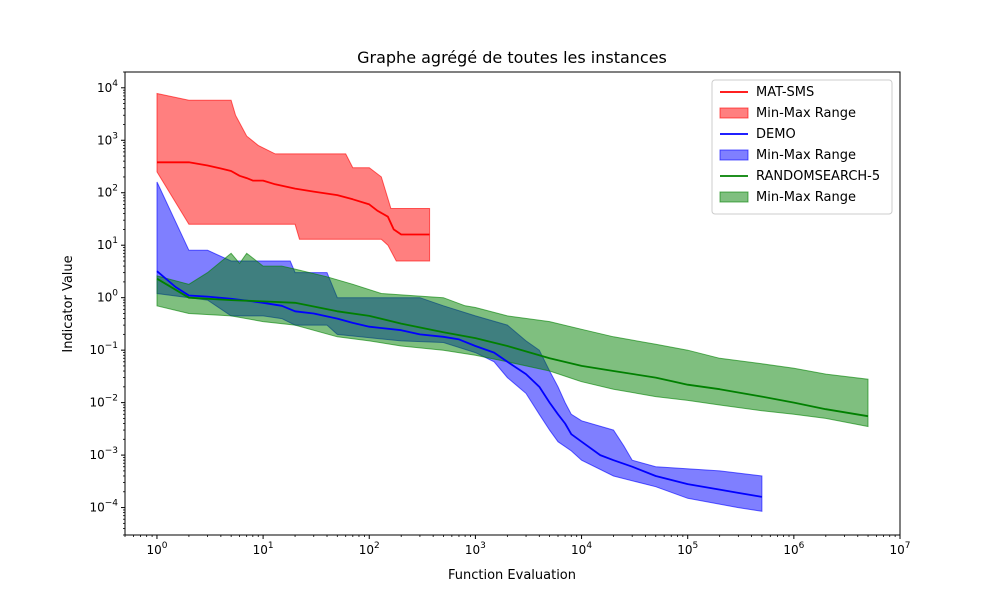  What do you see at coordinates (107, 297) in the screenshot?
I see `y-tick-label: 10⁰` at bounding box center [107, 297].